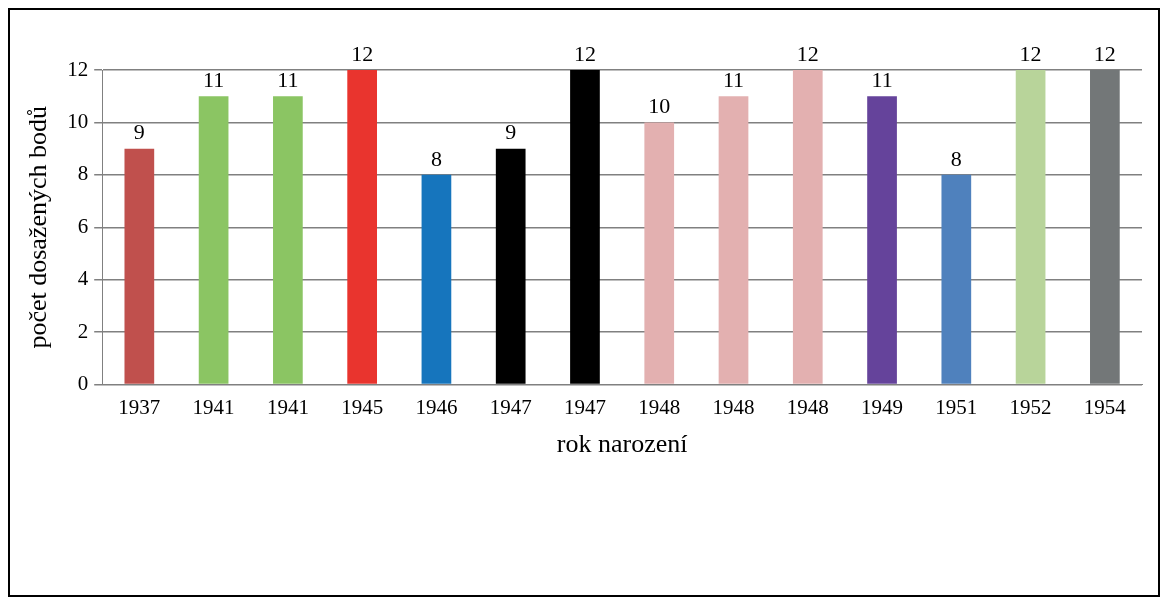 Image resolution: width=1166 pixels, height=605 pixels. Describe the element at coordinates (622, 444) in the screenshot. I see `x-axis-title: rok narození` at that location.